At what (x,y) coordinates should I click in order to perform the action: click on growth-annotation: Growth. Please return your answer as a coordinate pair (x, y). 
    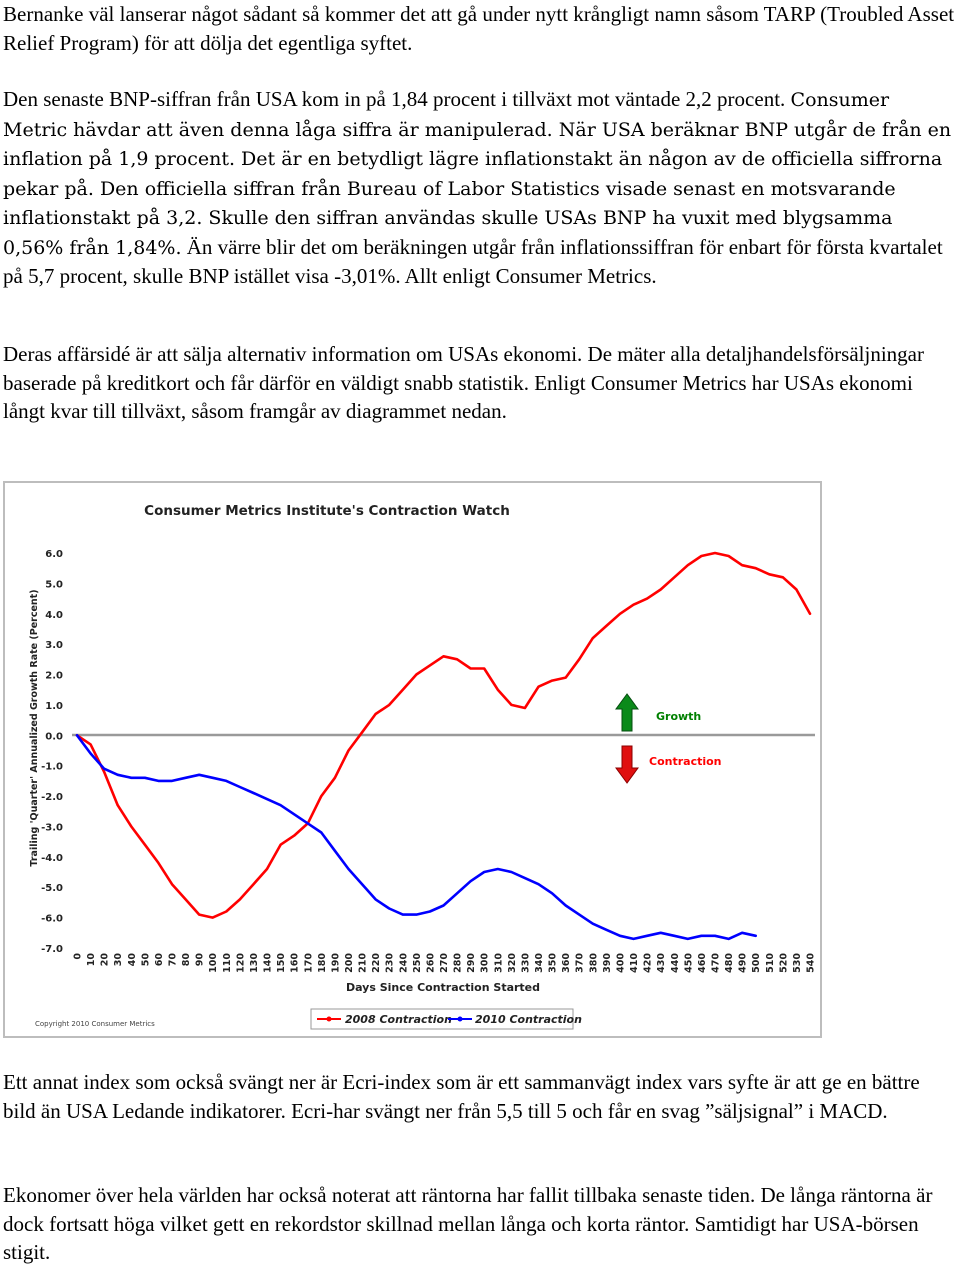
    Looking at the image, I should click on (658, 712).